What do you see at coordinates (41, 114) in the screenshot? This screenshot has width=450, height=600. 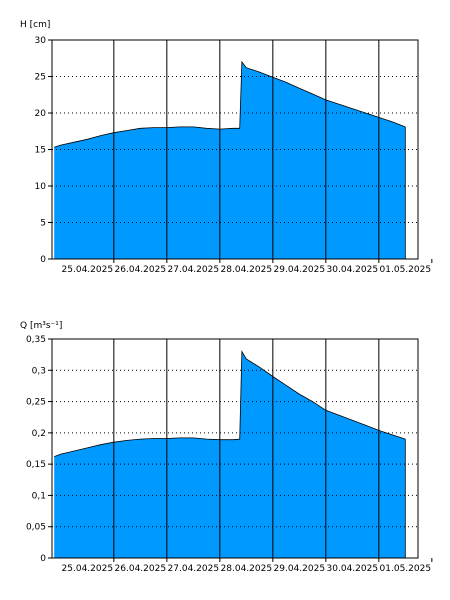 I see `y-tick-label: 20` at bounding box center [41, 114].